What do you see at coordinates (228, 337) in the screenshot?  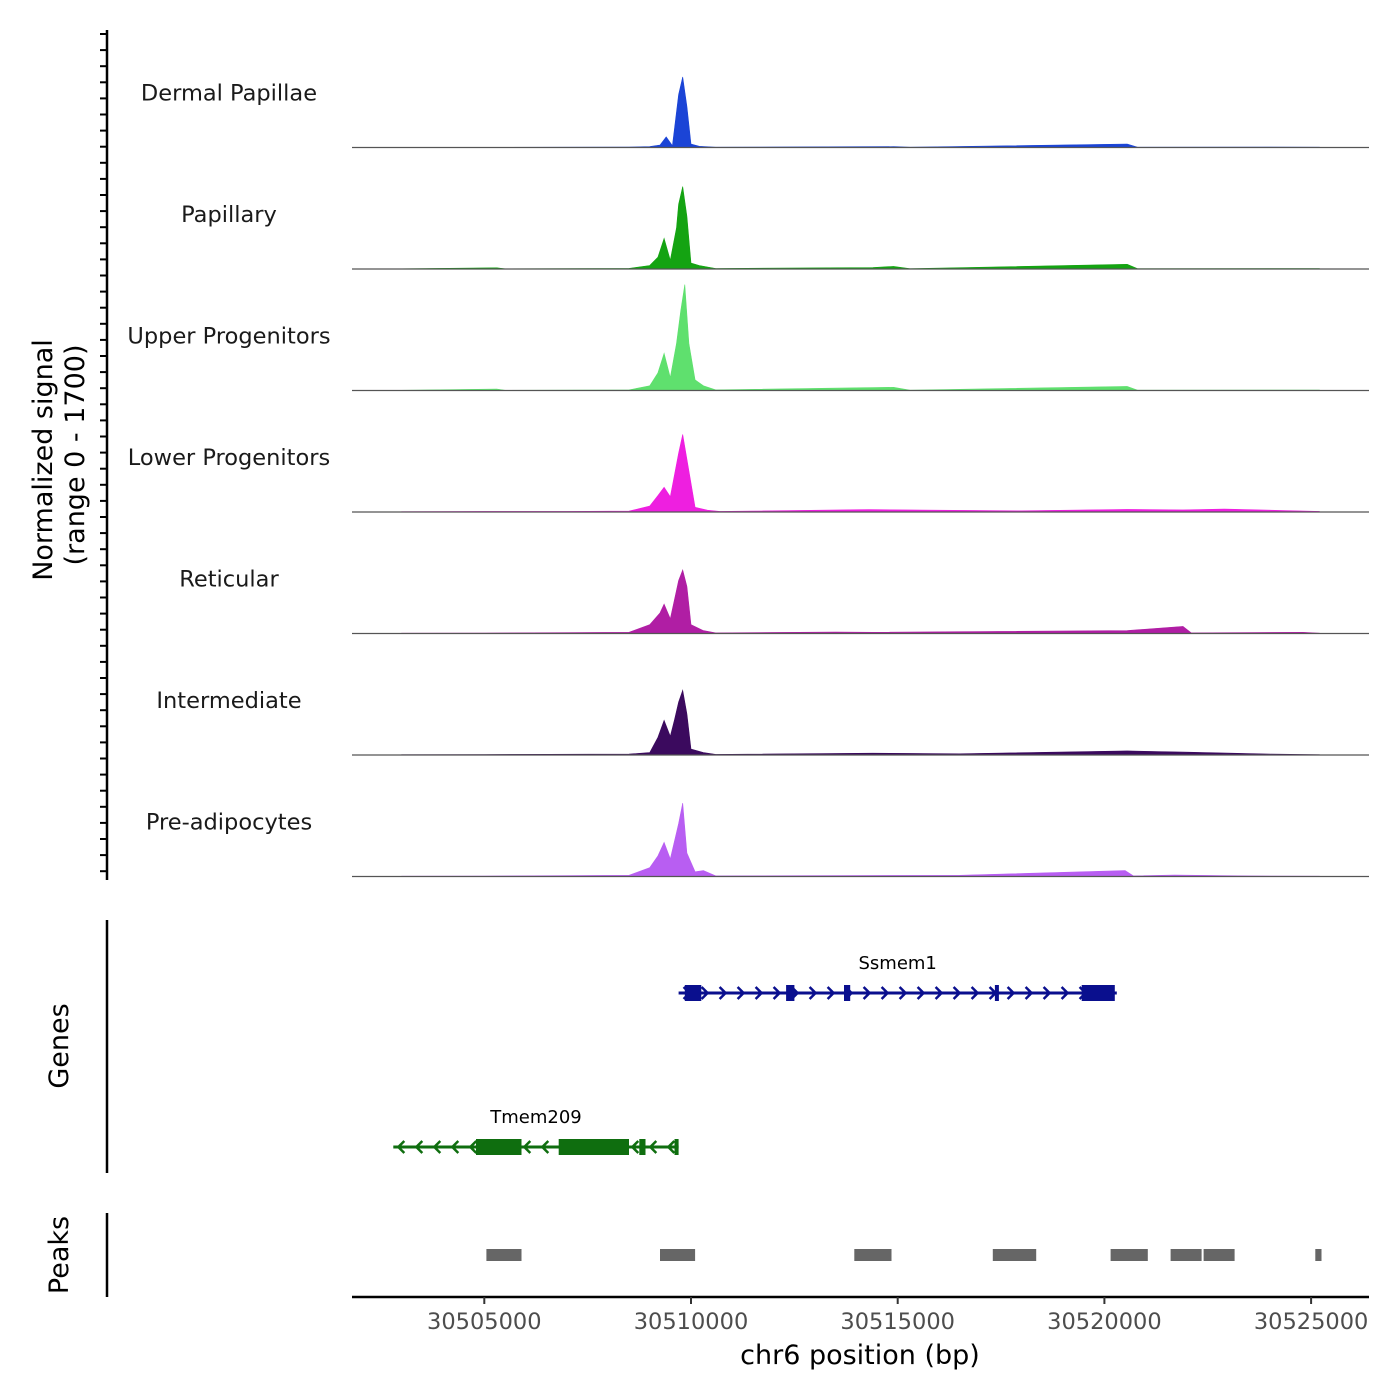 I see `track-label: Upper Progenitors` at bounding box center [228, 337].